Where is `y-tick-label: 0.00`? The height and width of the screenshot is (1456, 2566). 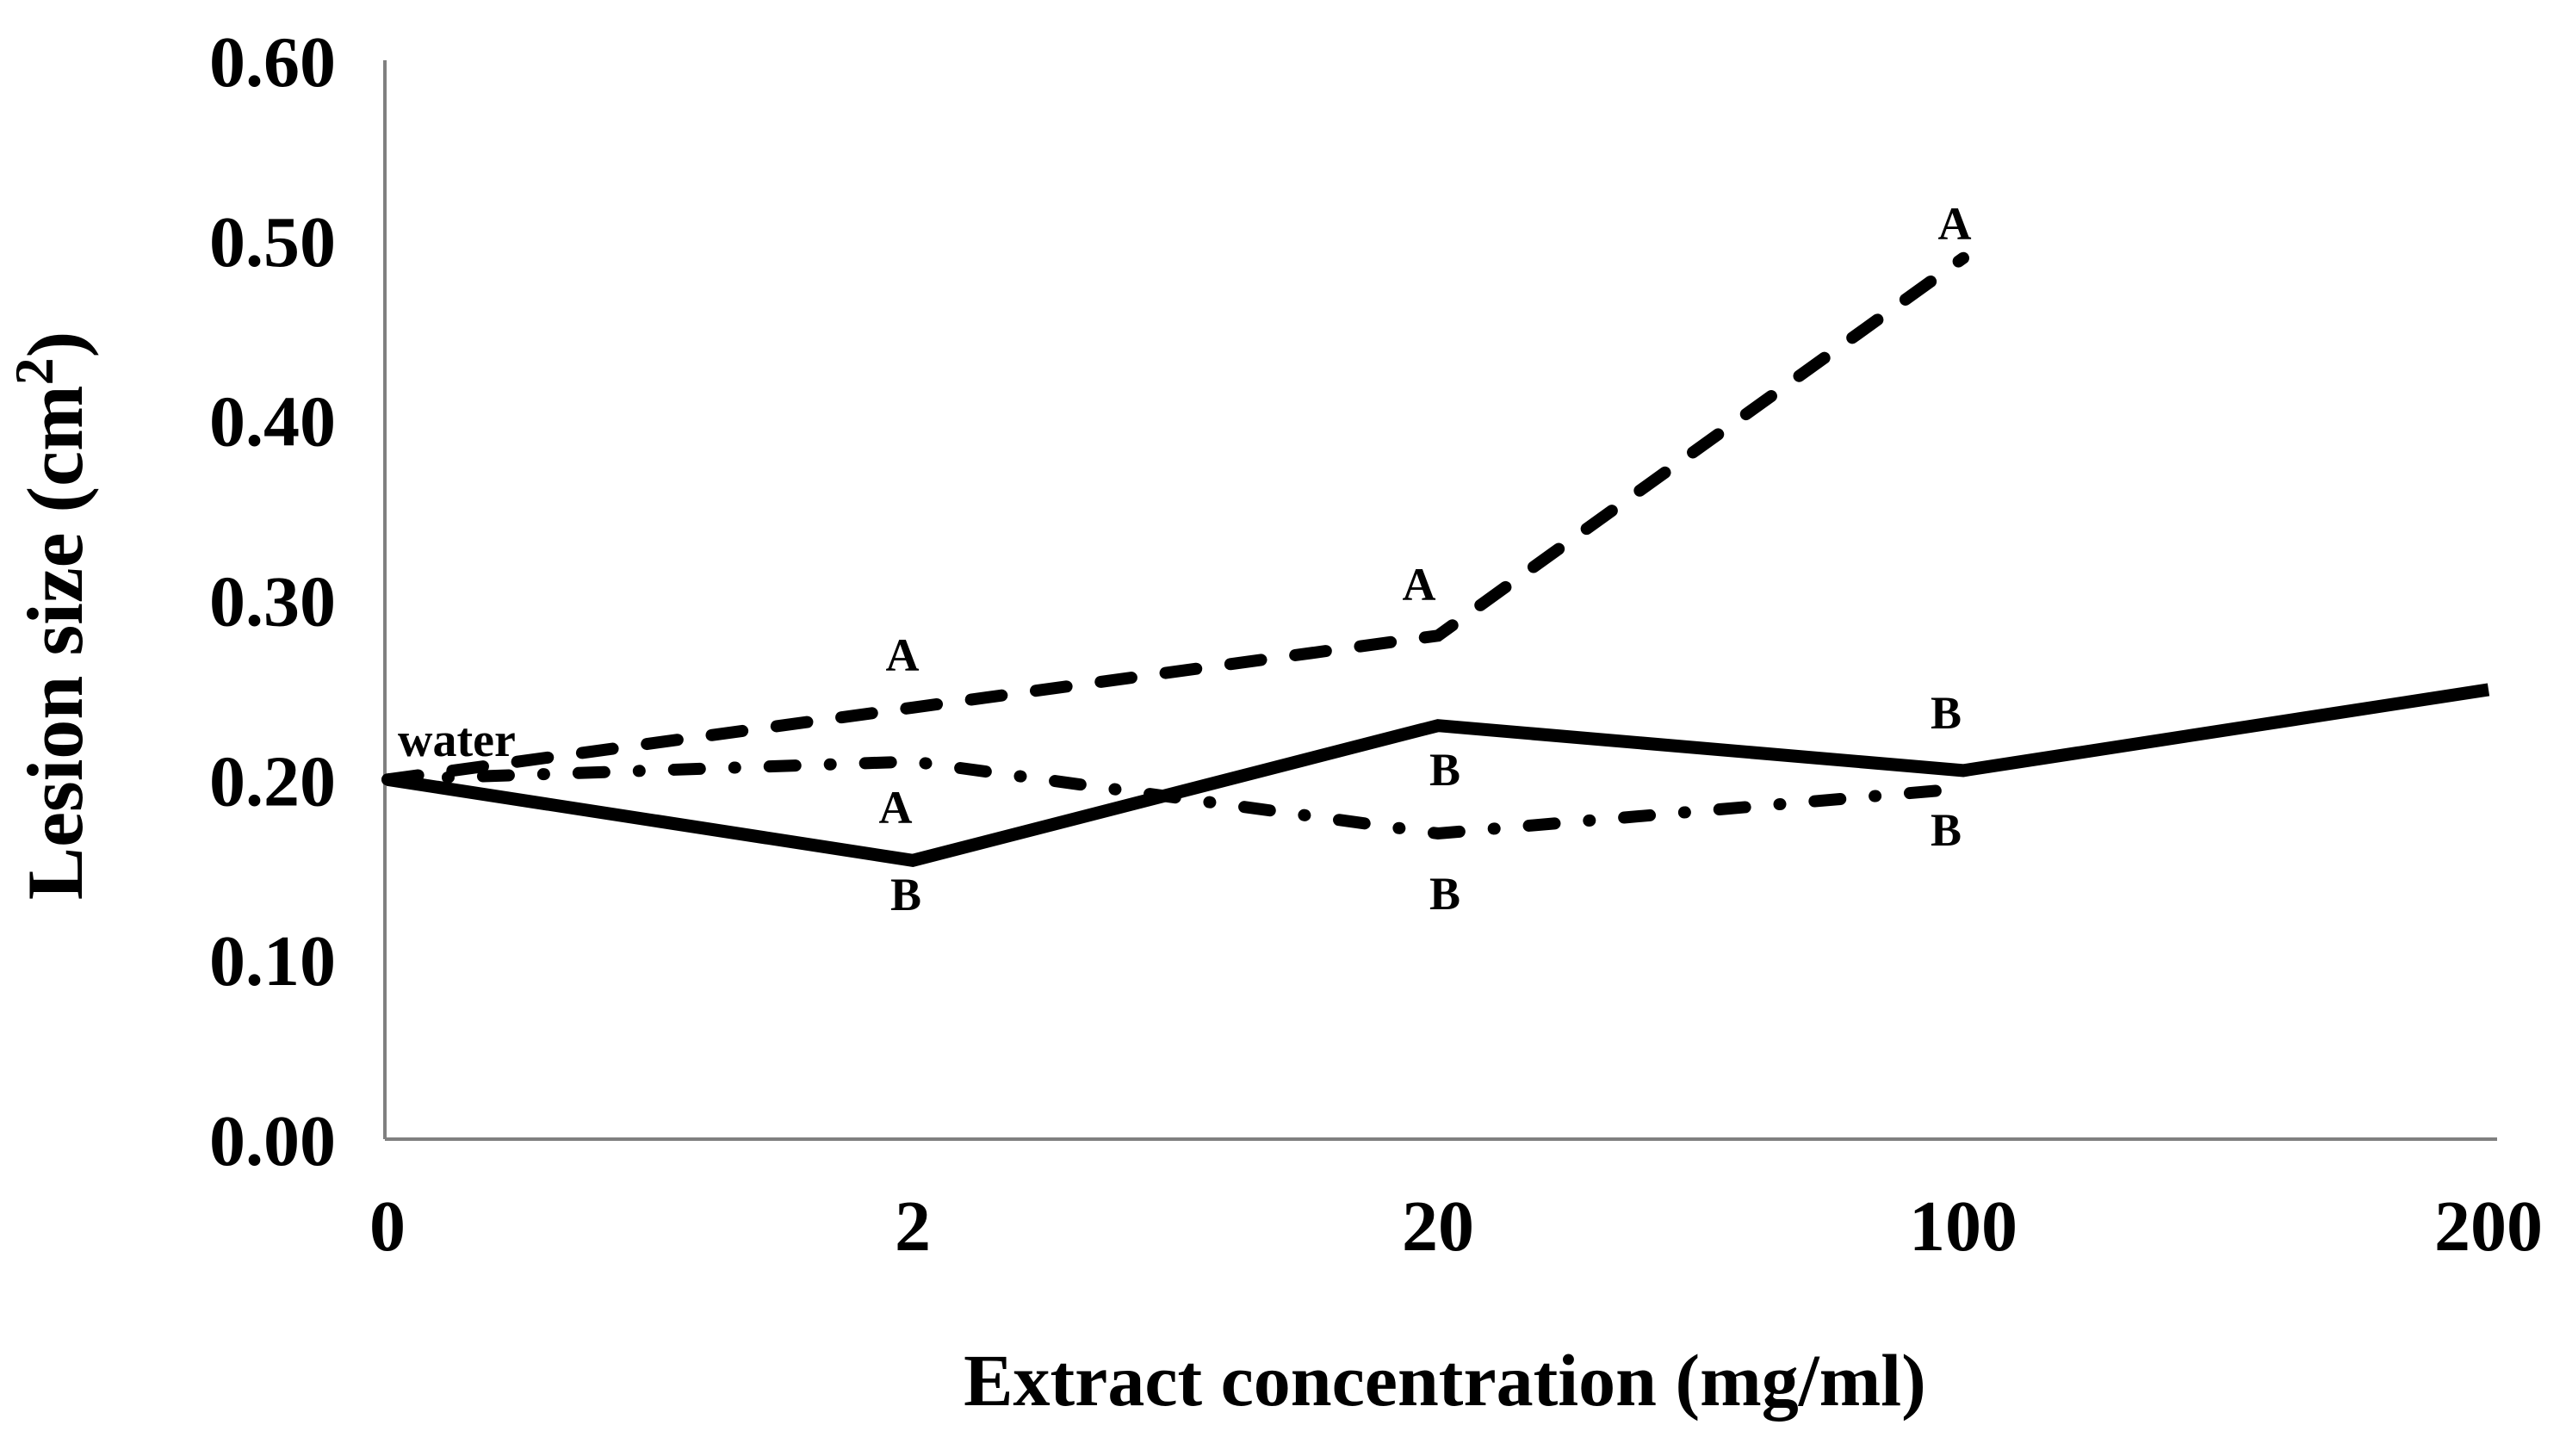 y-tick-label: 0.00 is located at coordinates (272, 1141).